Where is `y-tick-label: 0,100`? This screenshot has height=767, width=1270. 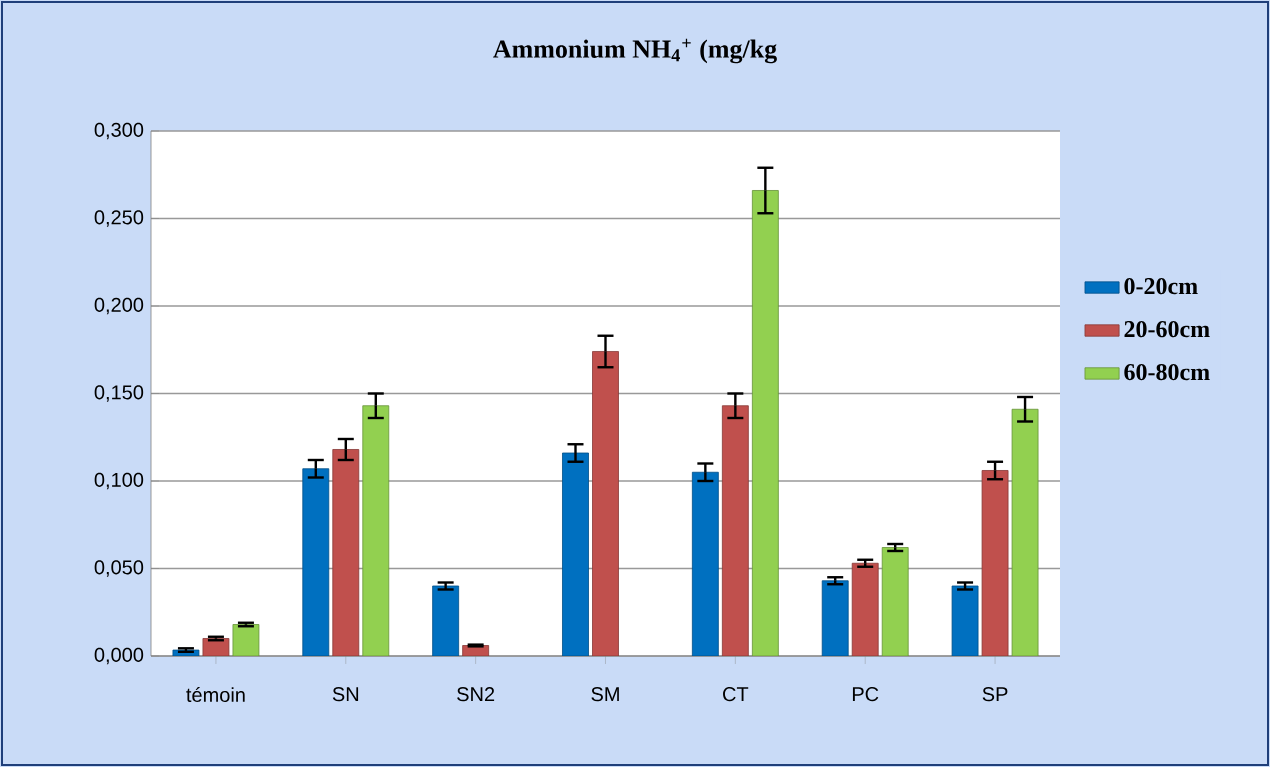
y-tick-label: 0,100 is located at coordinates (119, 481).